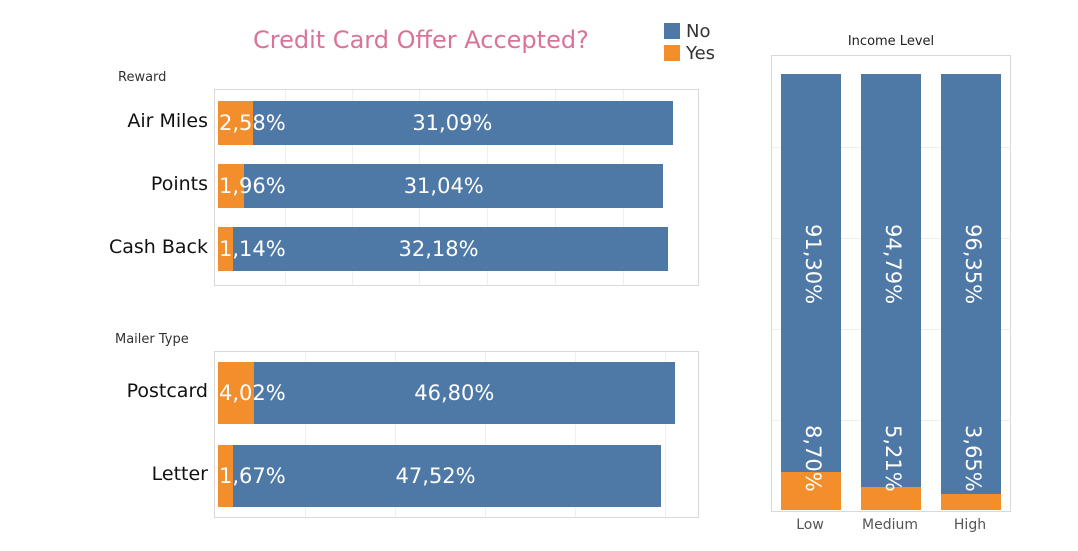 The width and height of the screenshot is (1078, 551). What do you see at coordinates (438, 248) in the screenshot?
I see `data-label-no-cash-back: 32,18%` at bounding box center [438, 248].